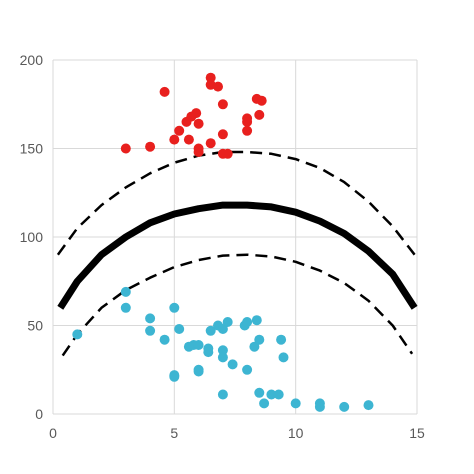 The image size is (474, 474). Describe the element at coordinates (174, 433) in the screenshot. I see `x-tick-label-5: 5` at that location.